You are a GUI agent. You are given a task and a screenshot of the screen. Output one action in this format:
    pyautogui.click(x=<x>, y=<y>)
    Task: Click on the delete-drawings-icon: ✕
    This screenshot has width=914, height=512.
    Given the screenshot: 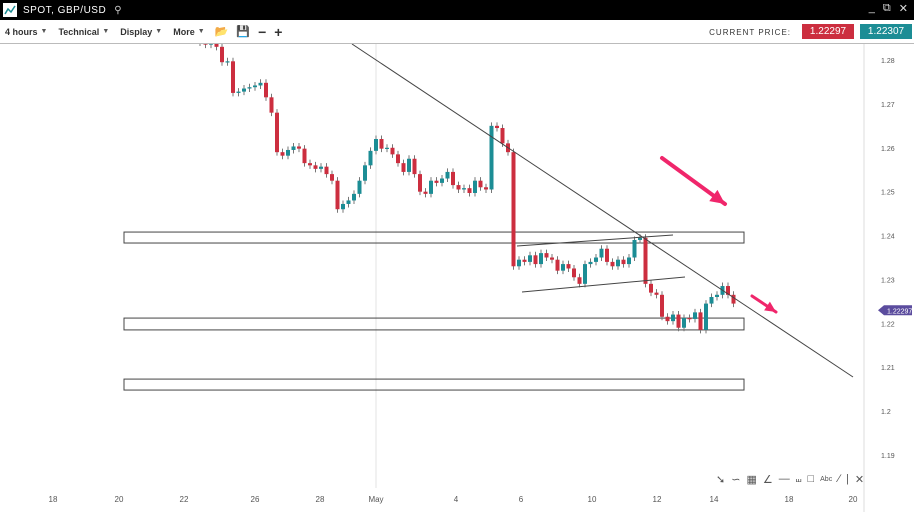 What is the action you would take?
    pyautogui.click(x=859, y=480)
    